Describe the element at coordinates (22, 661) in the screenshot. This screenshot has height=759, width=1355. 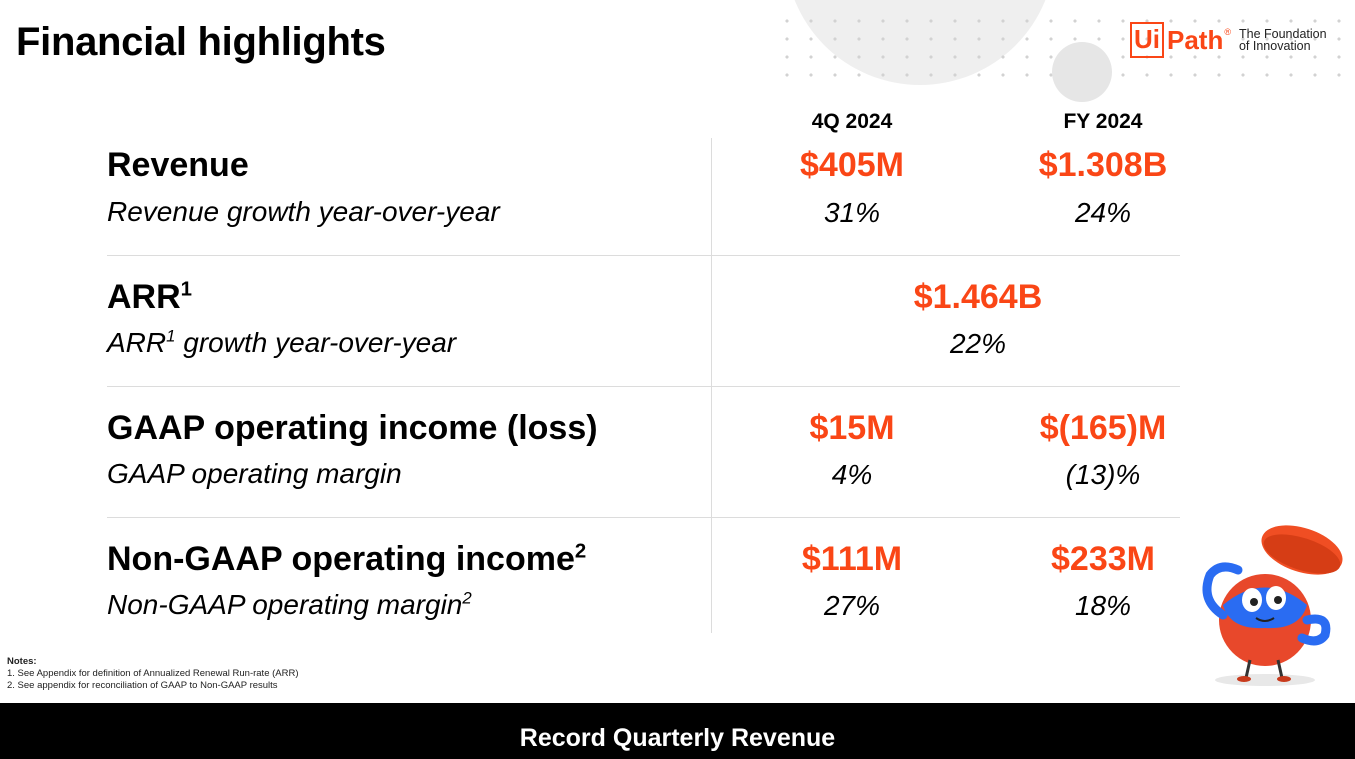
I see `notes-heading: Notes:` at that location.